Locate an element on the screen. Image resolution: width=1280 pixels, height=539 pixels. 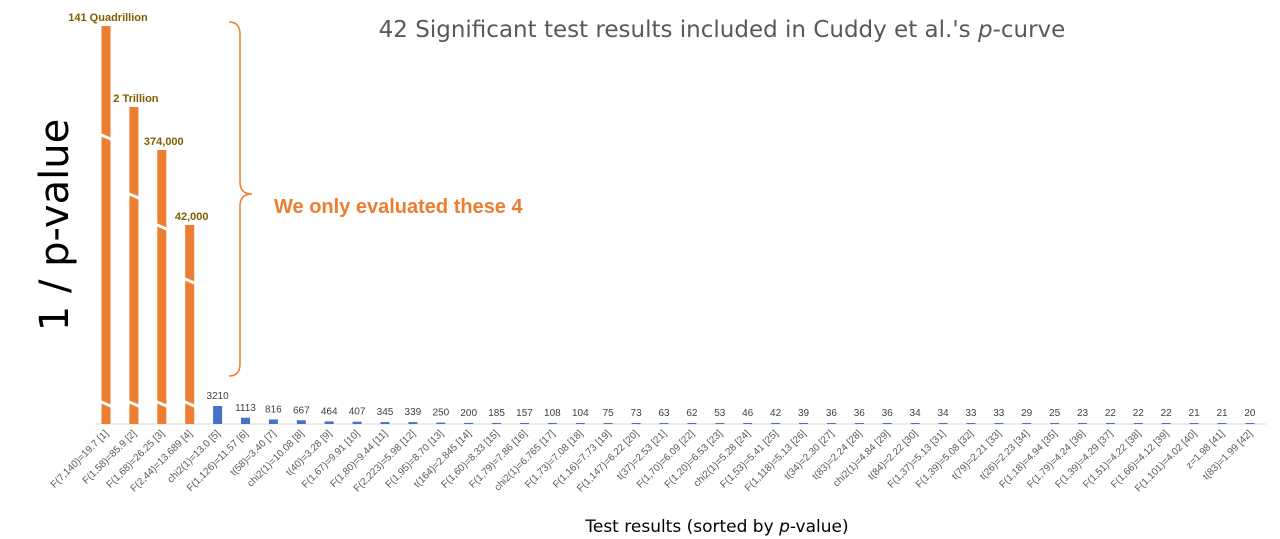
data-label-37: 22 is located at coordinates (1111, 413).